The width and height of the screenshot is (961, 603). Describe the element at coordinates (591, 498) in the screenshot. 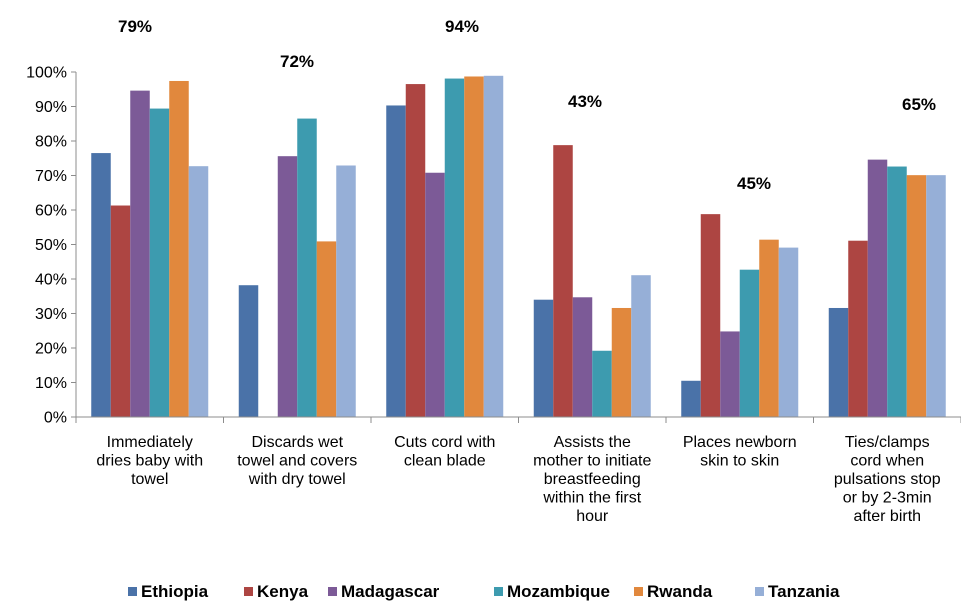

I see `x-category-label-line: within the first` at that location.